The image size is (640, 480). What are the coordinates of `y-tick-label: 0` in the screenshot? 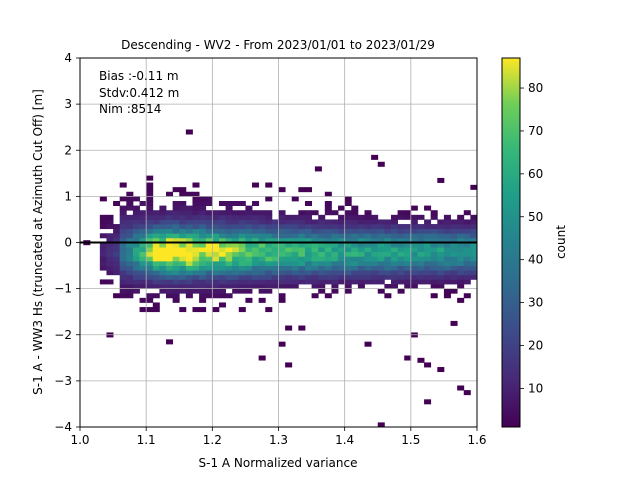 It's located at (68, 243).